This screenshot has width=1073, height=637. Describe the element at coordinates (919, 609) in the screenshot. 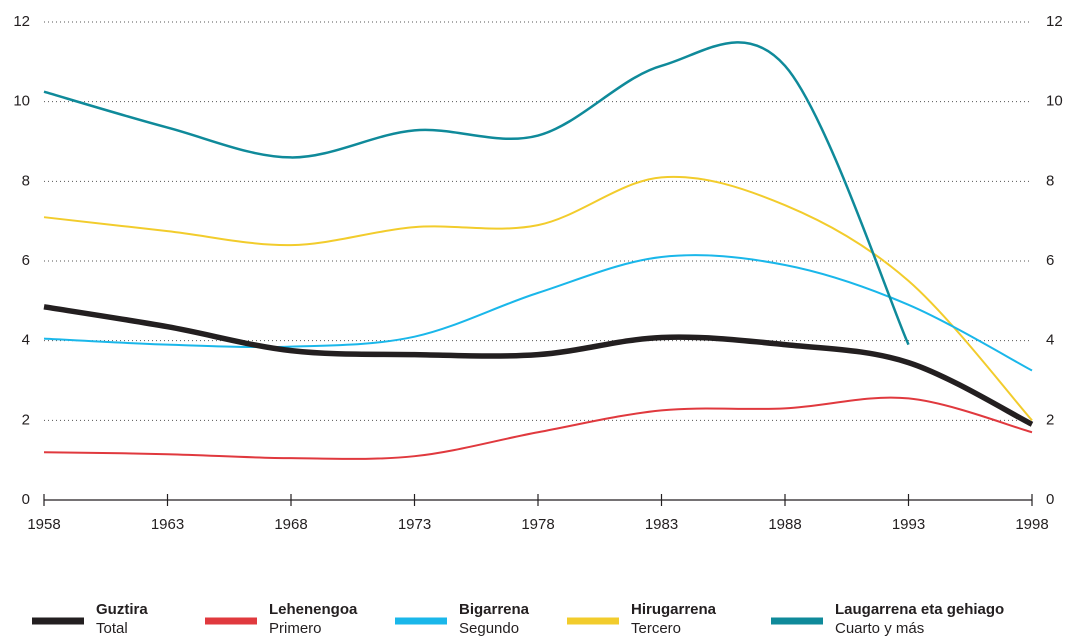

I see `legend-label: Laugarrena eta gehiago` at that location.